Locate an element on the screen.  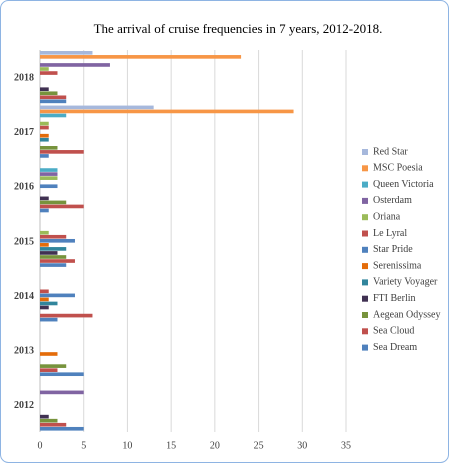
y-tick-label: 2016 is located at coordinates (24, 187).